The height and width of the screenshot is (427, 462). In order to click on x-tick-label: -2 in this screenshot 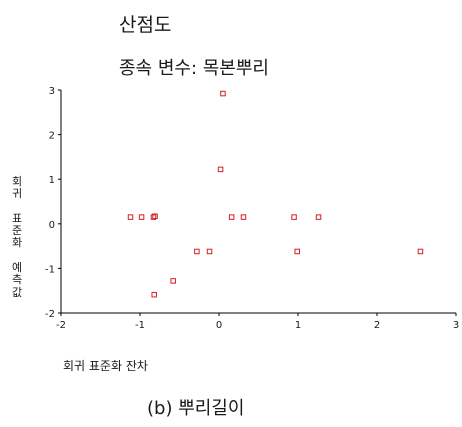, I will do `click(61, 325)`.